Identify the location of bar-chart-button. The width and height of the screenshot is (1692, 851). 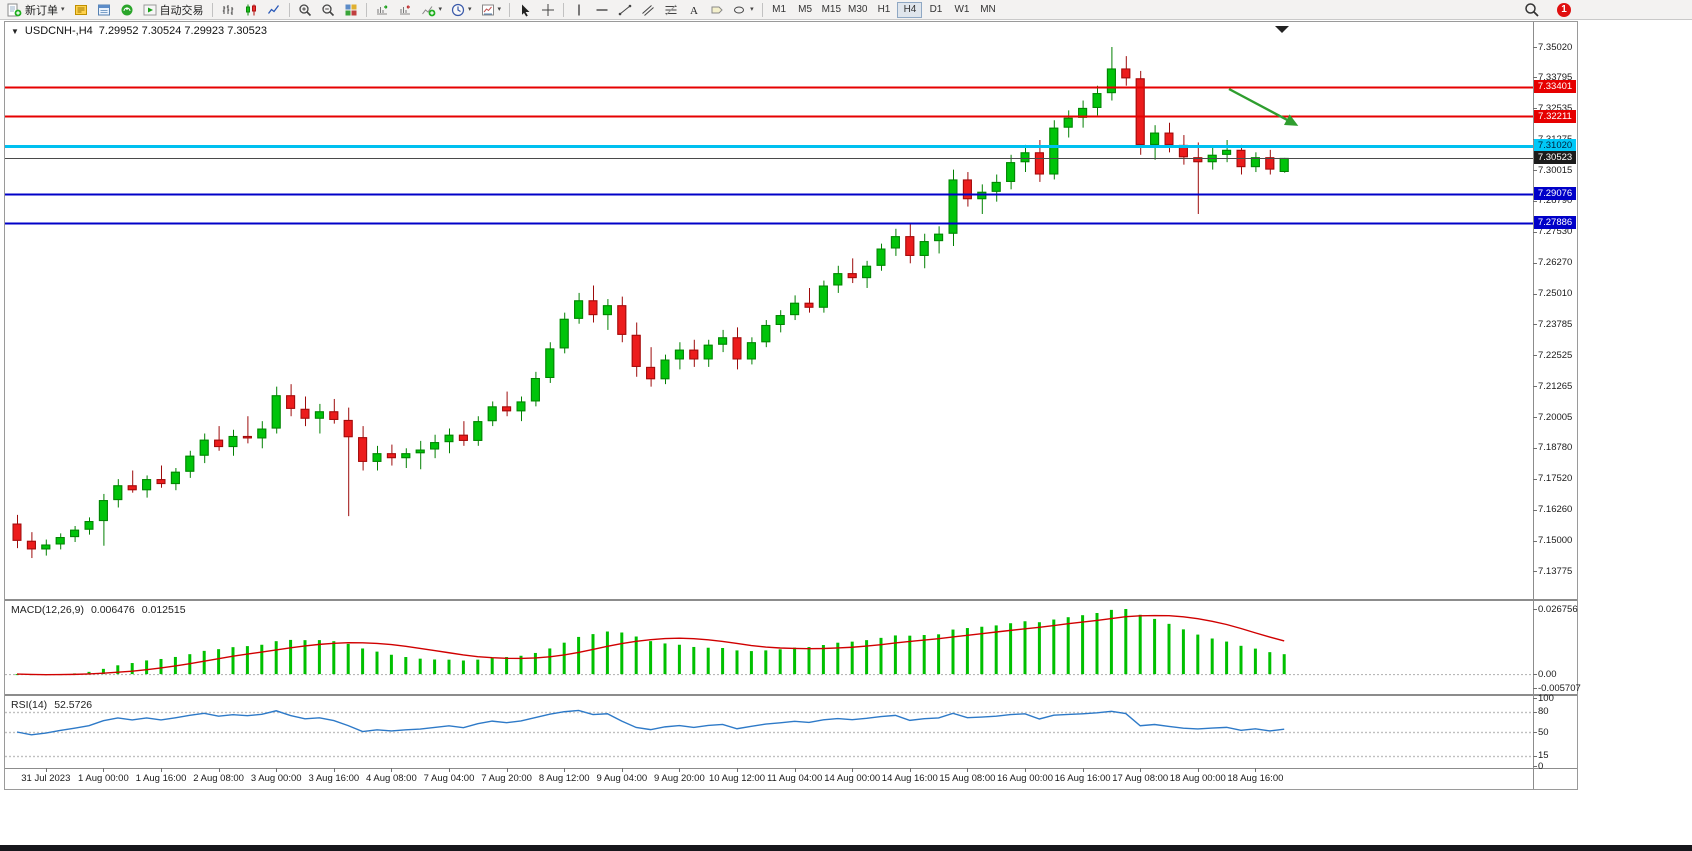
(228, 10).